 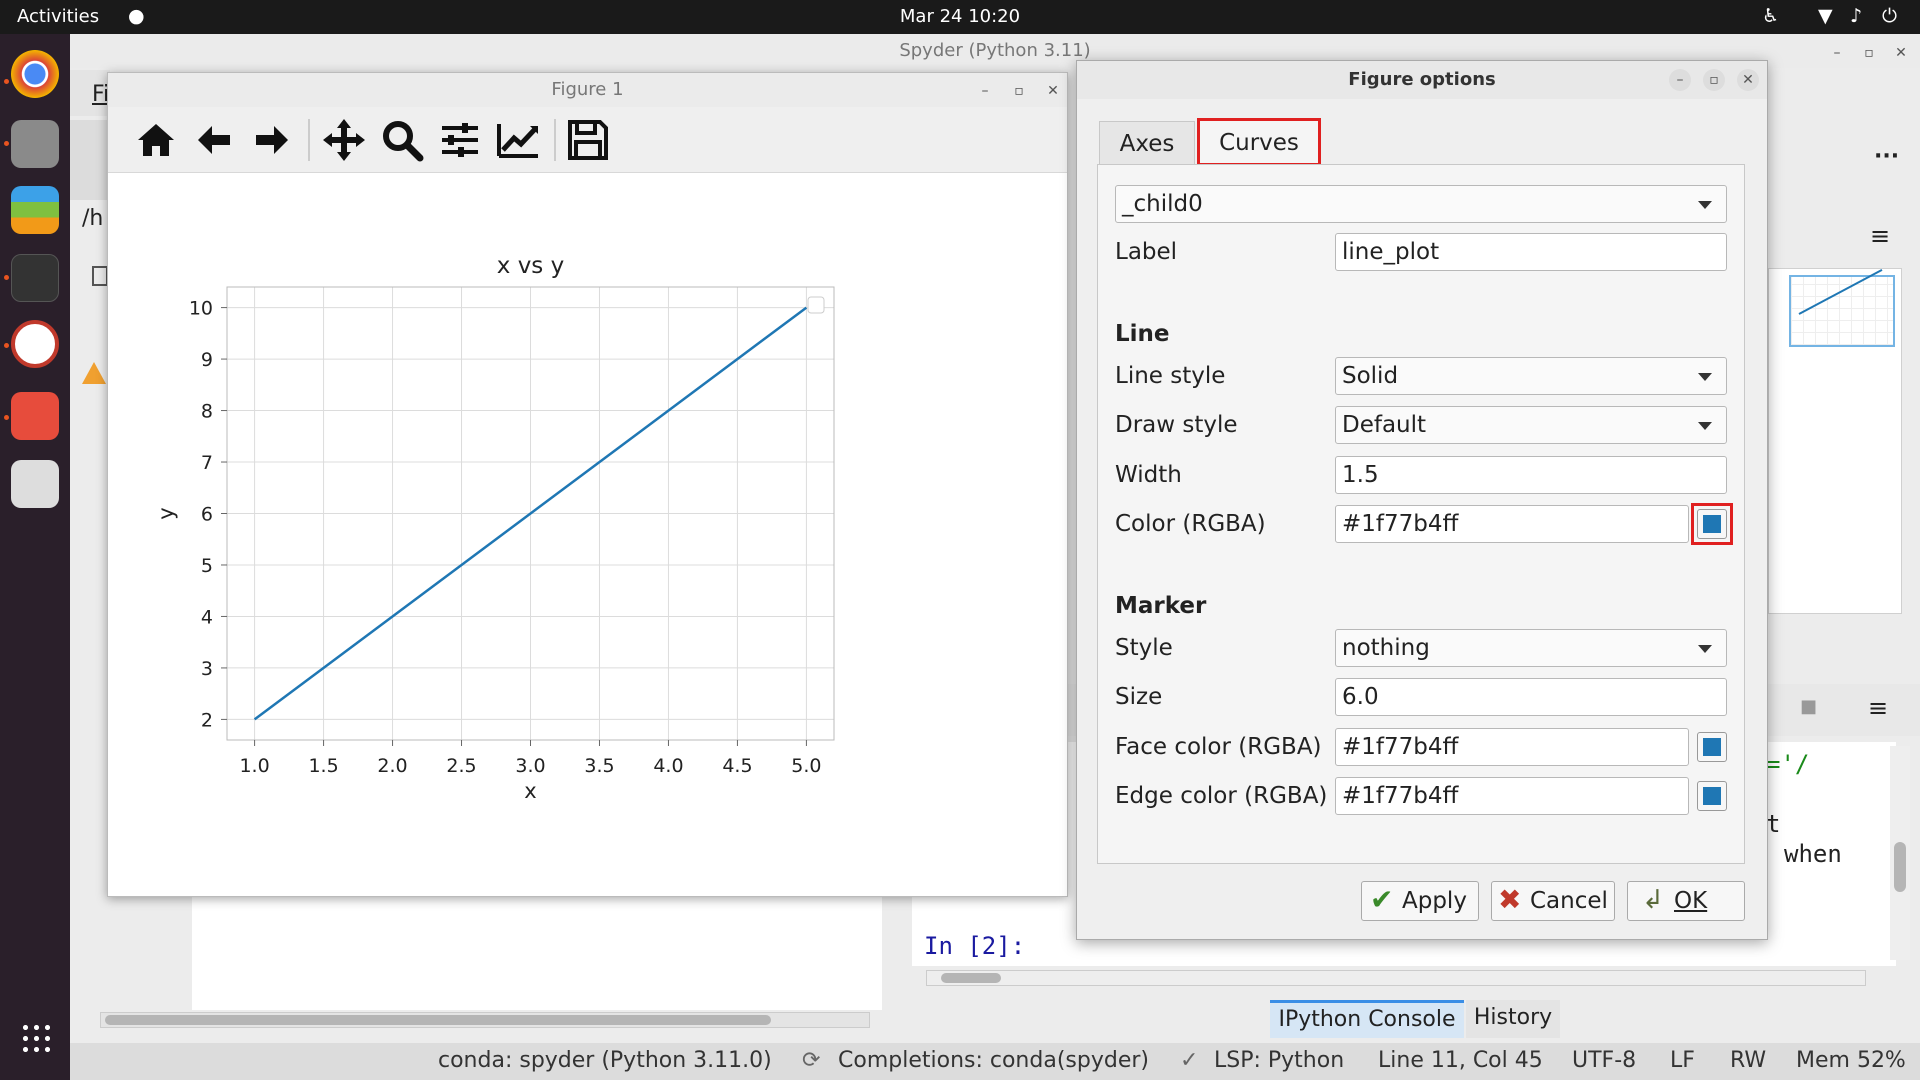 What do you see at coordinates (1869, 53) in the screenshot?
I see `spyder-maximize-button: ▫` at bounding box center [1869, 53].